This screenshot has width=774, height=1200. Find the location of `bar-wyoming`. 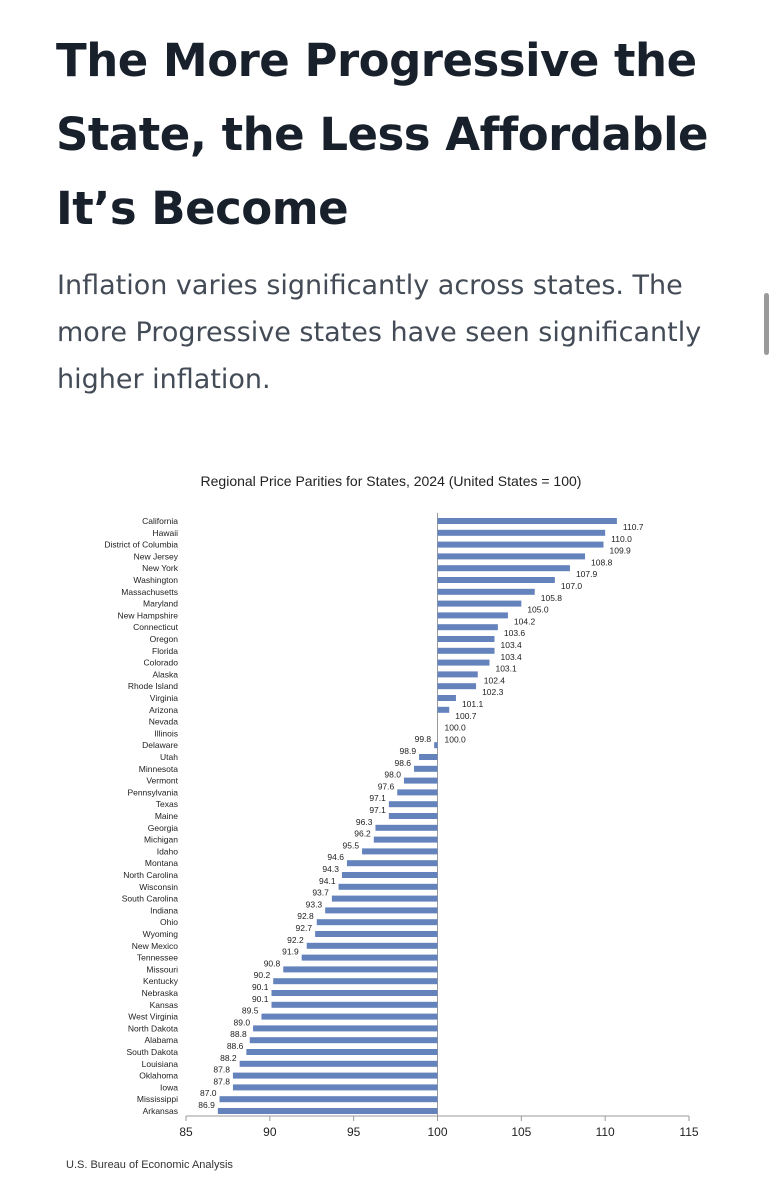

bar-wyoming is located at coordinates (376, 934).